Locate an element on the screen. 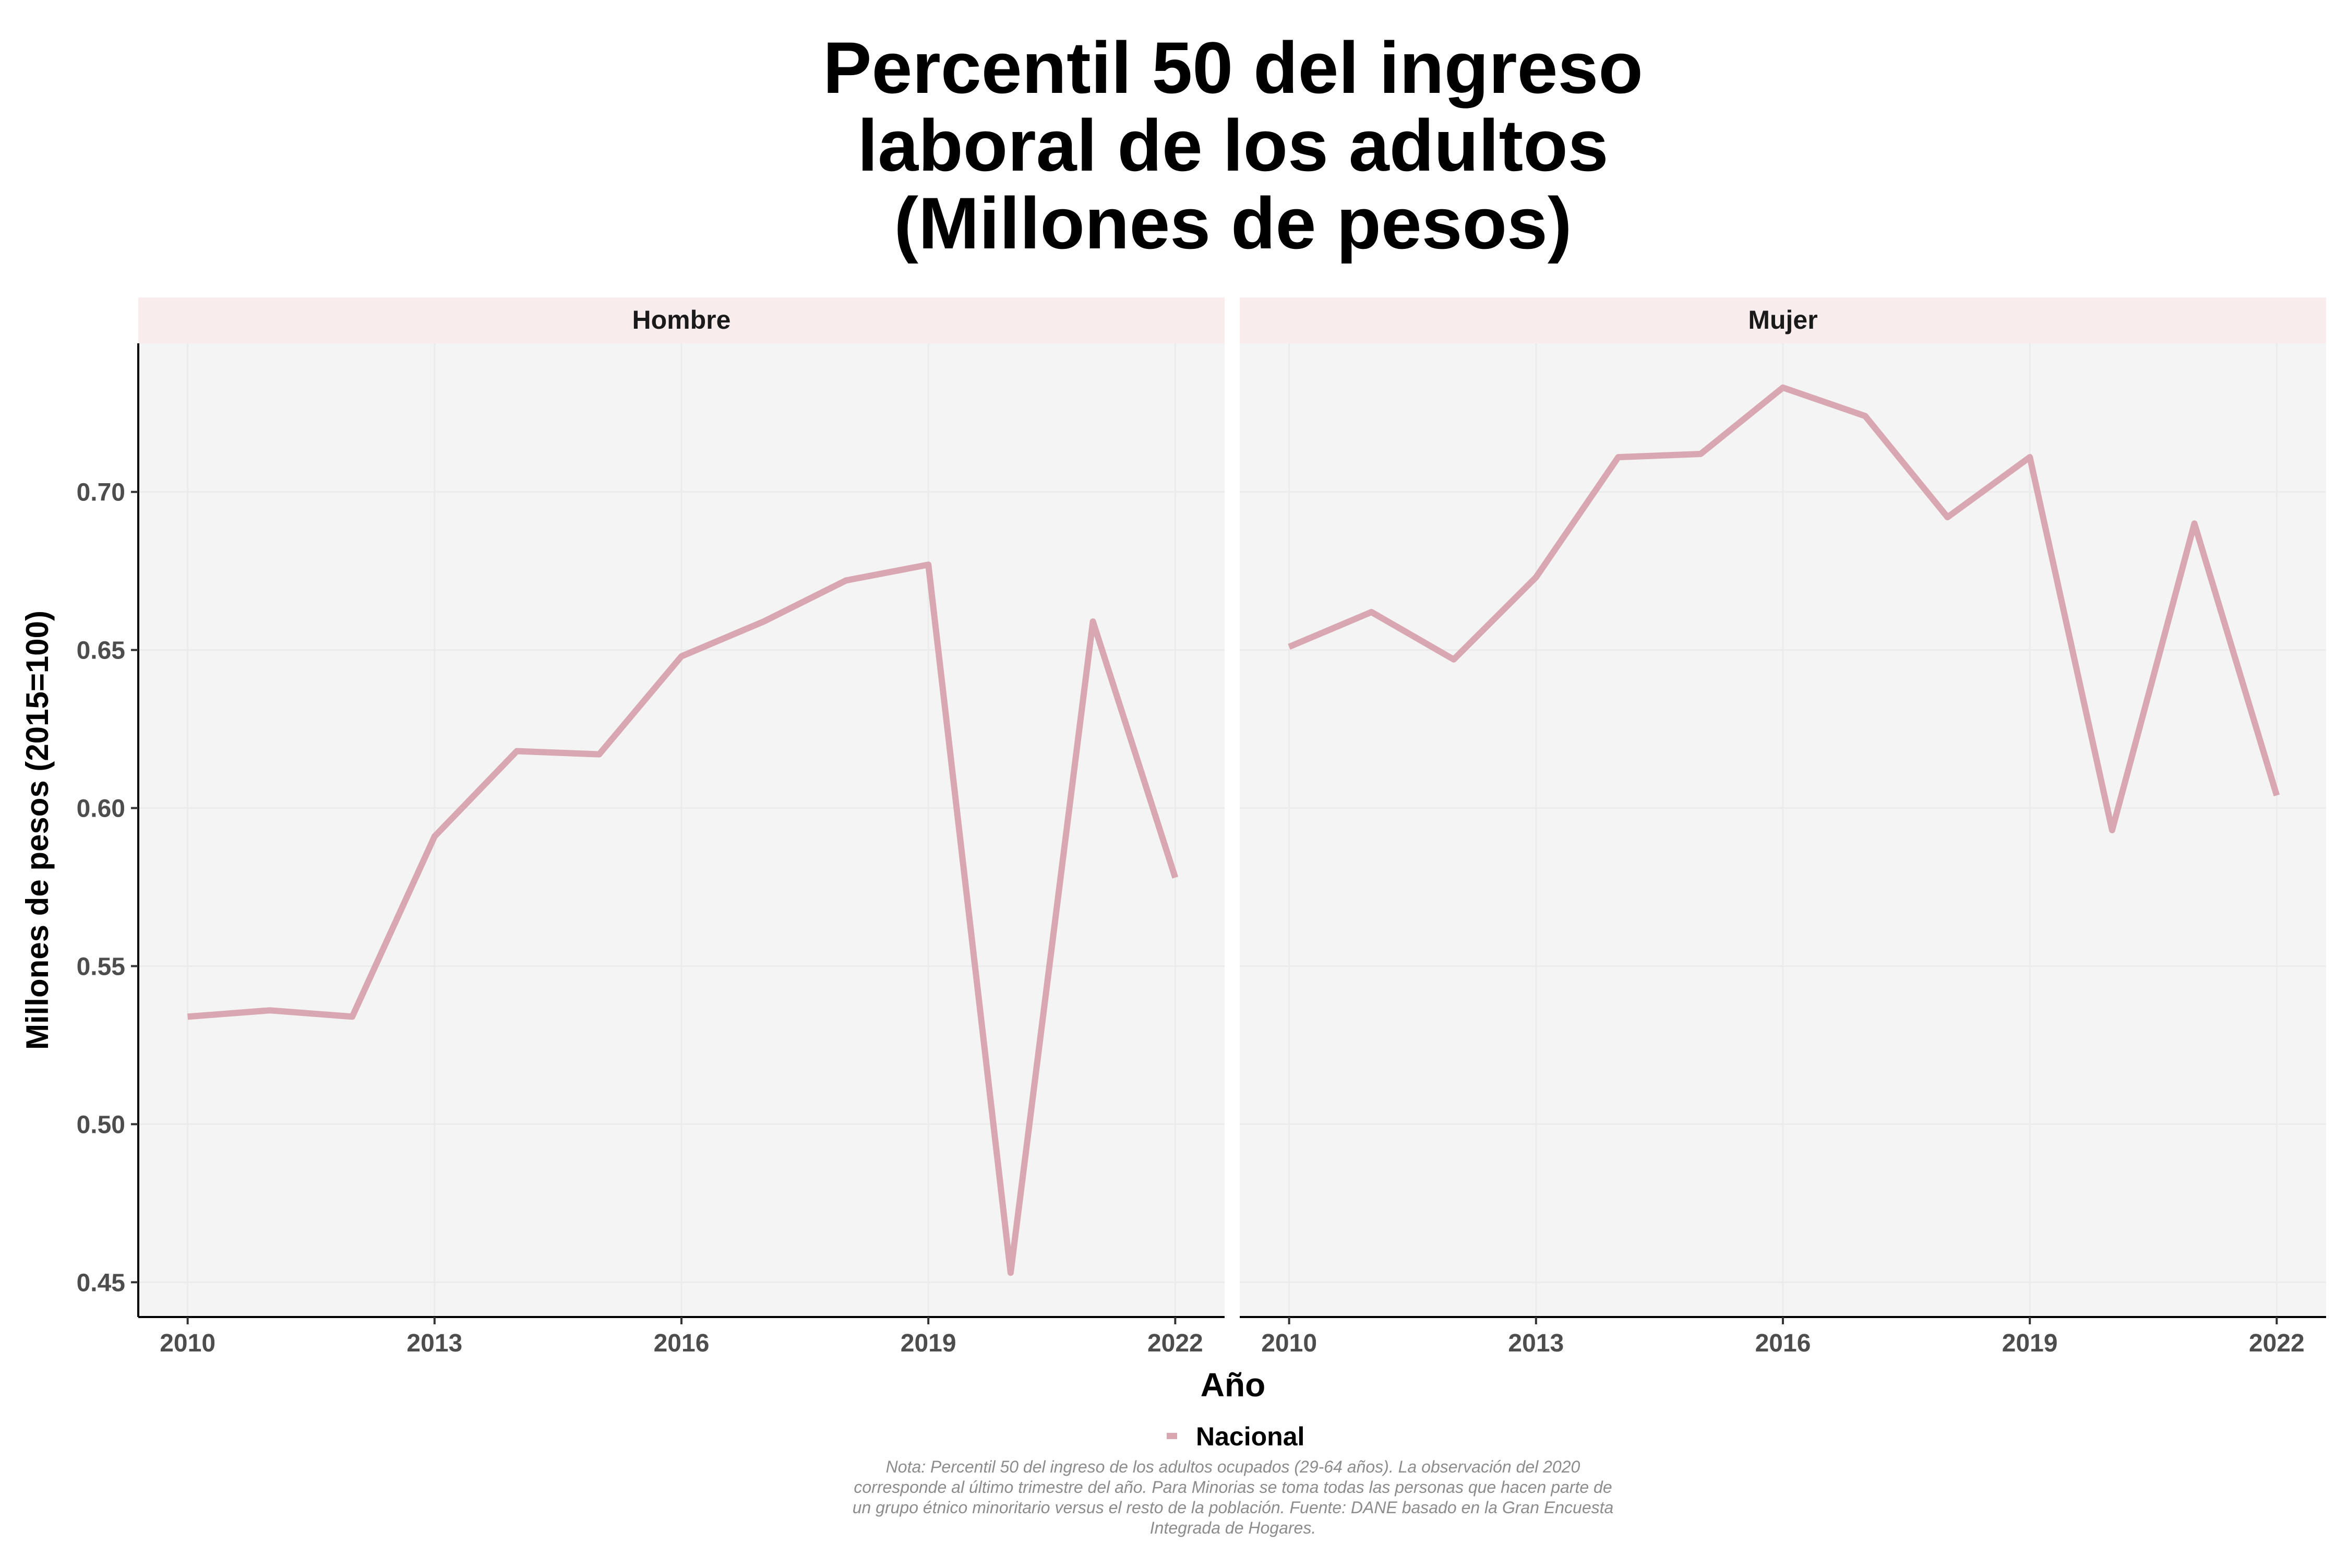 The image size is (2348, 1568). chart-title-line-1: Percentil 50 del ingreso is located at coordinates (1233, 68).